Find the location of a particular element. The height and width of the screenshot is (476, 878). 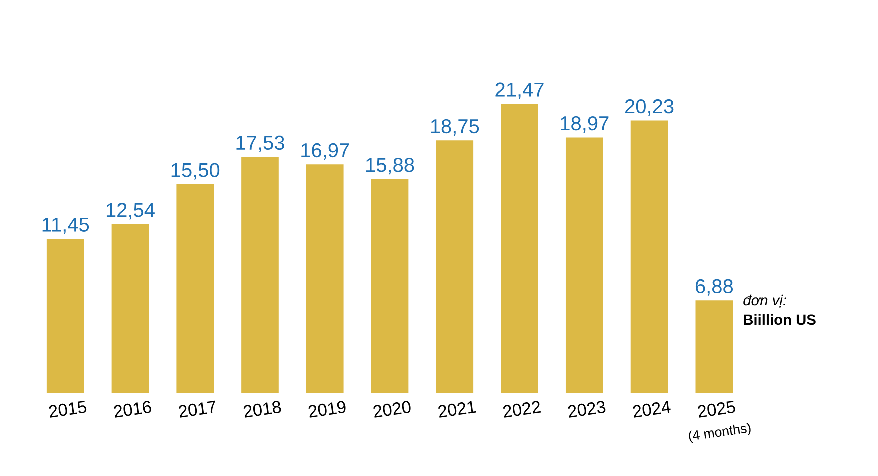

data-label: 6,88 is located at coordinates (714, 287).